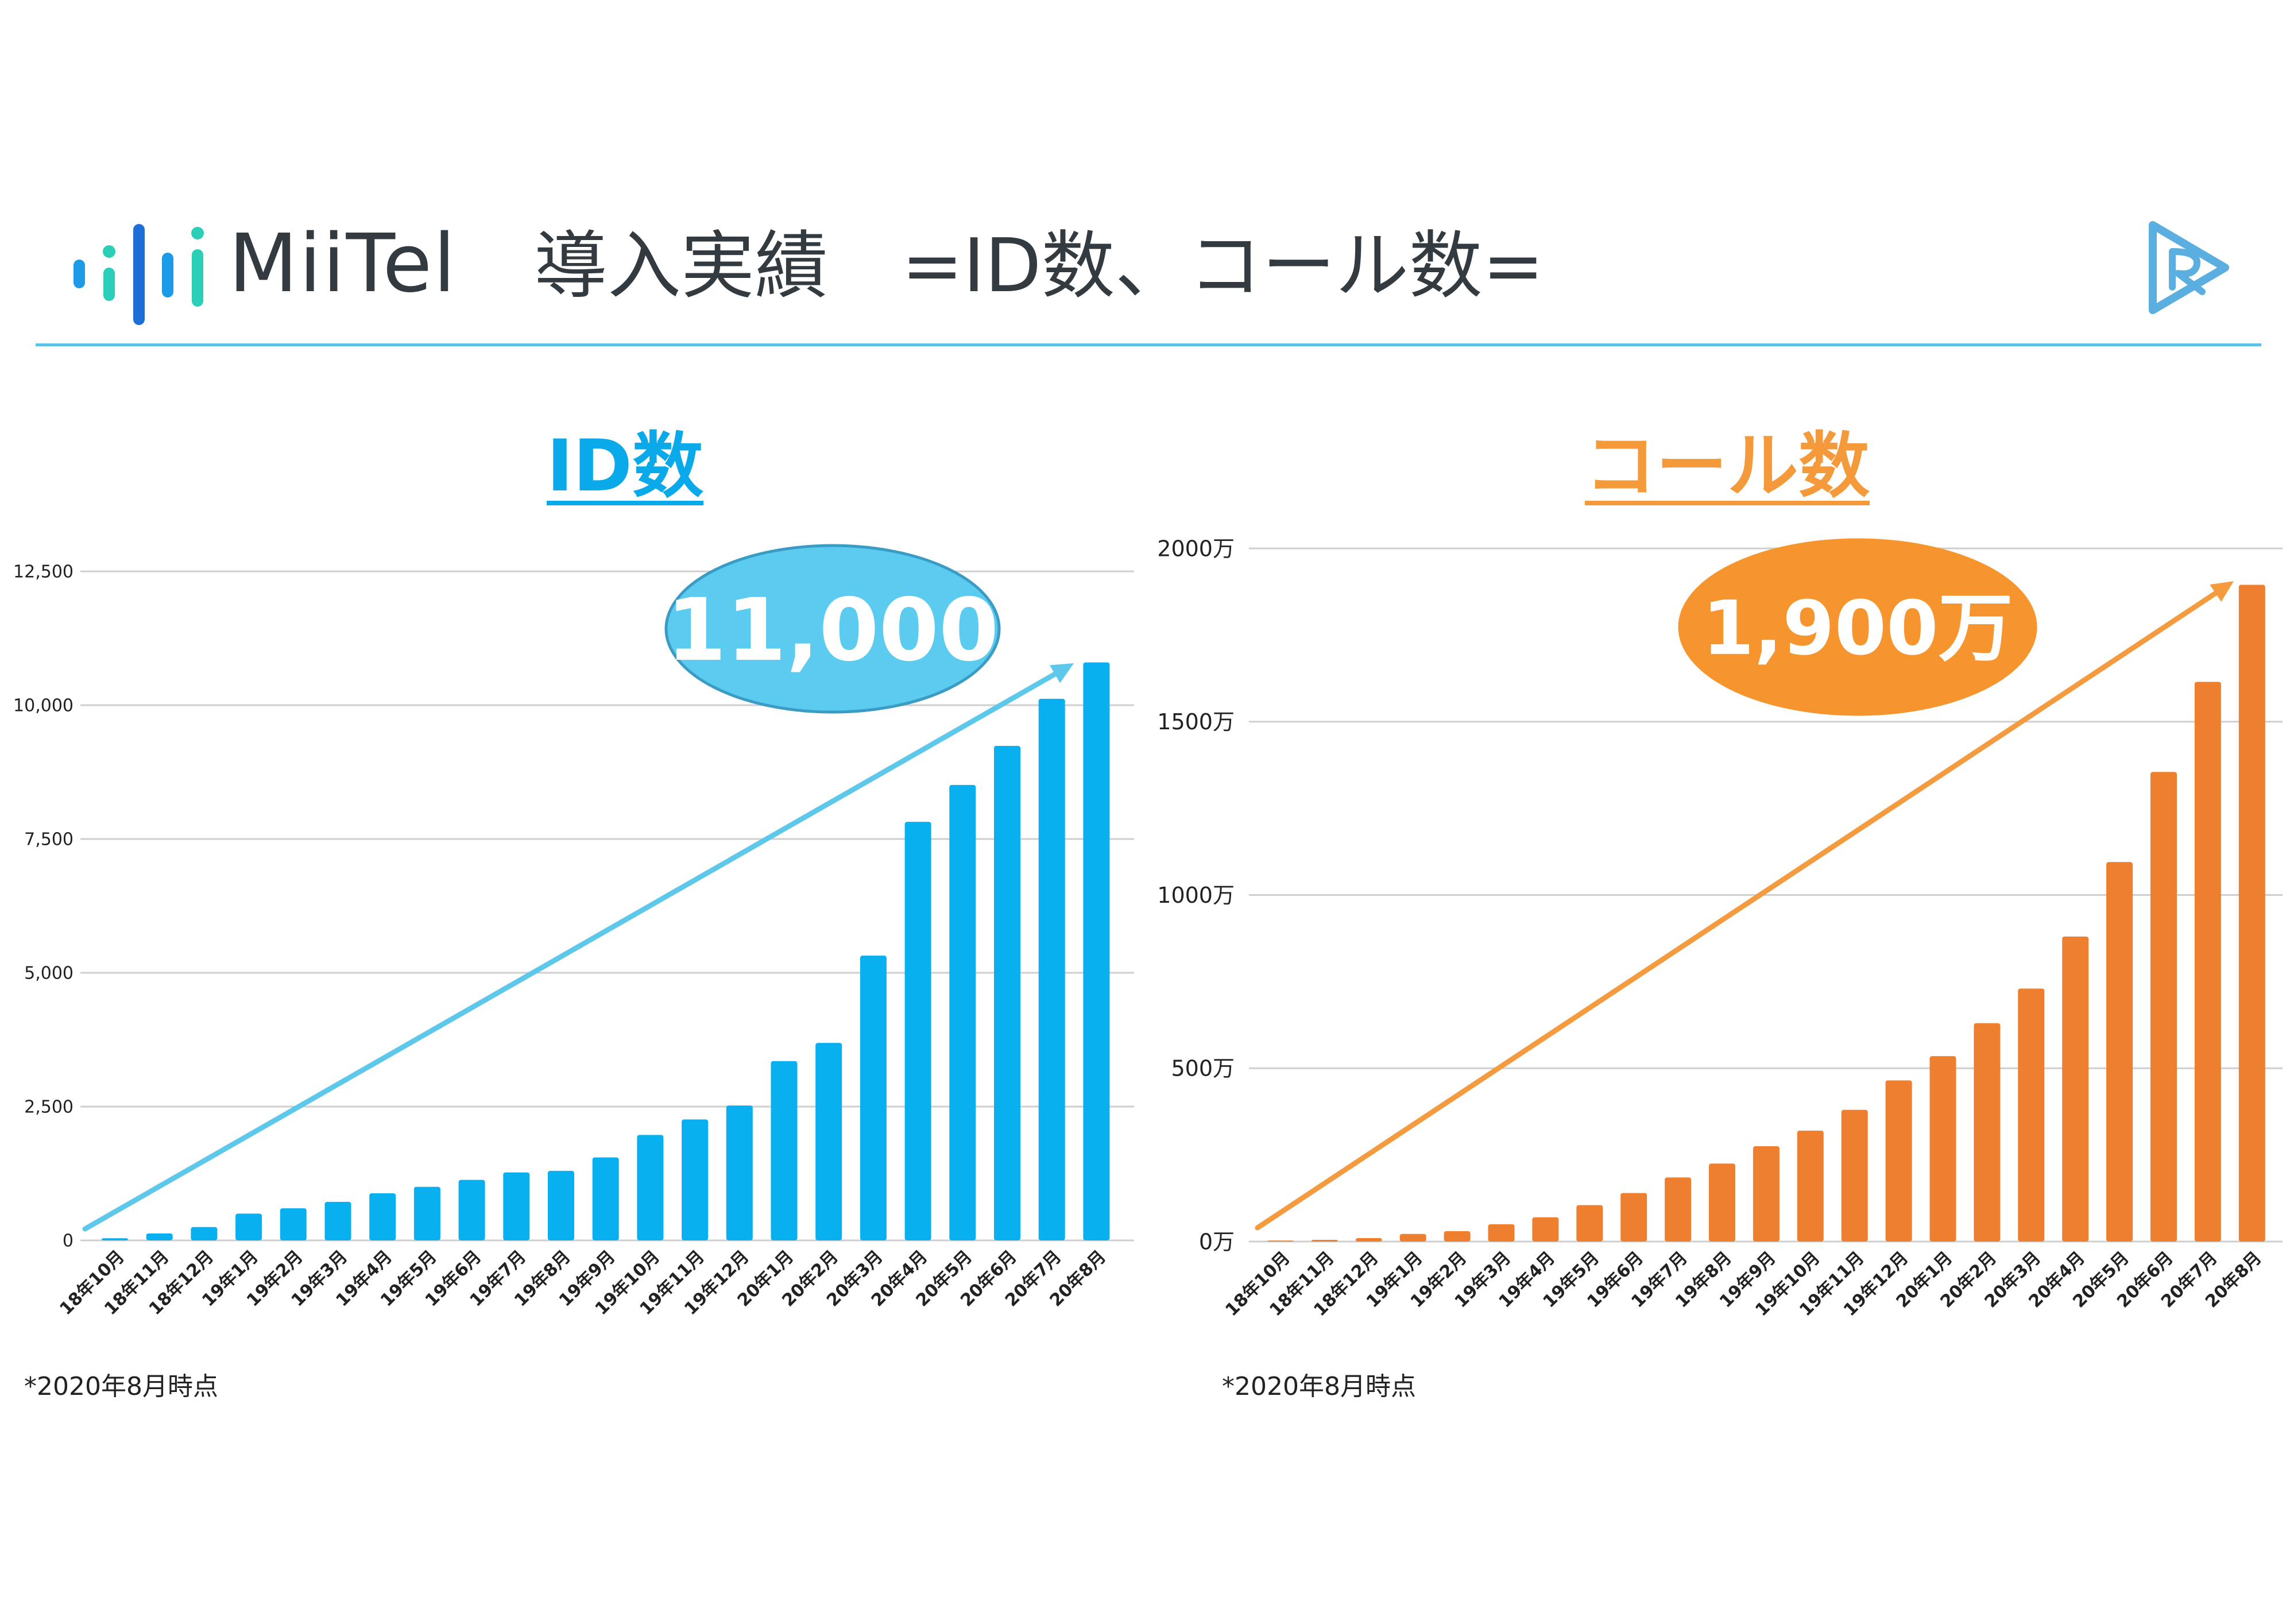  I want to click on annotation-text: 11,000, so click(833, 630).